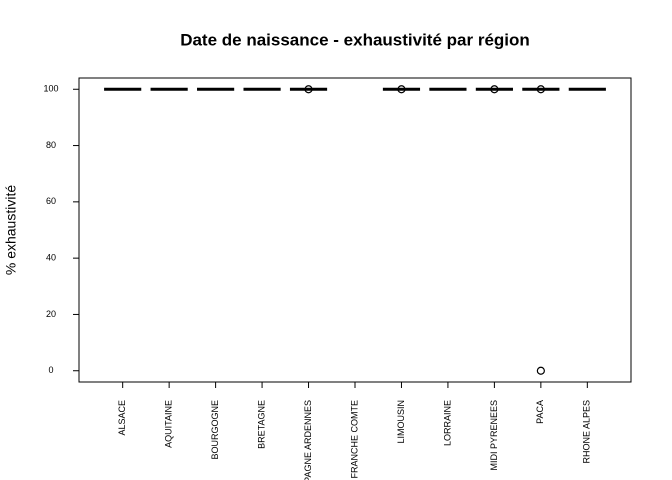 The width and height of the screenshot is (672, 480). I want to click on x-tick-label: RHONE ALPES, so click(587, 432).